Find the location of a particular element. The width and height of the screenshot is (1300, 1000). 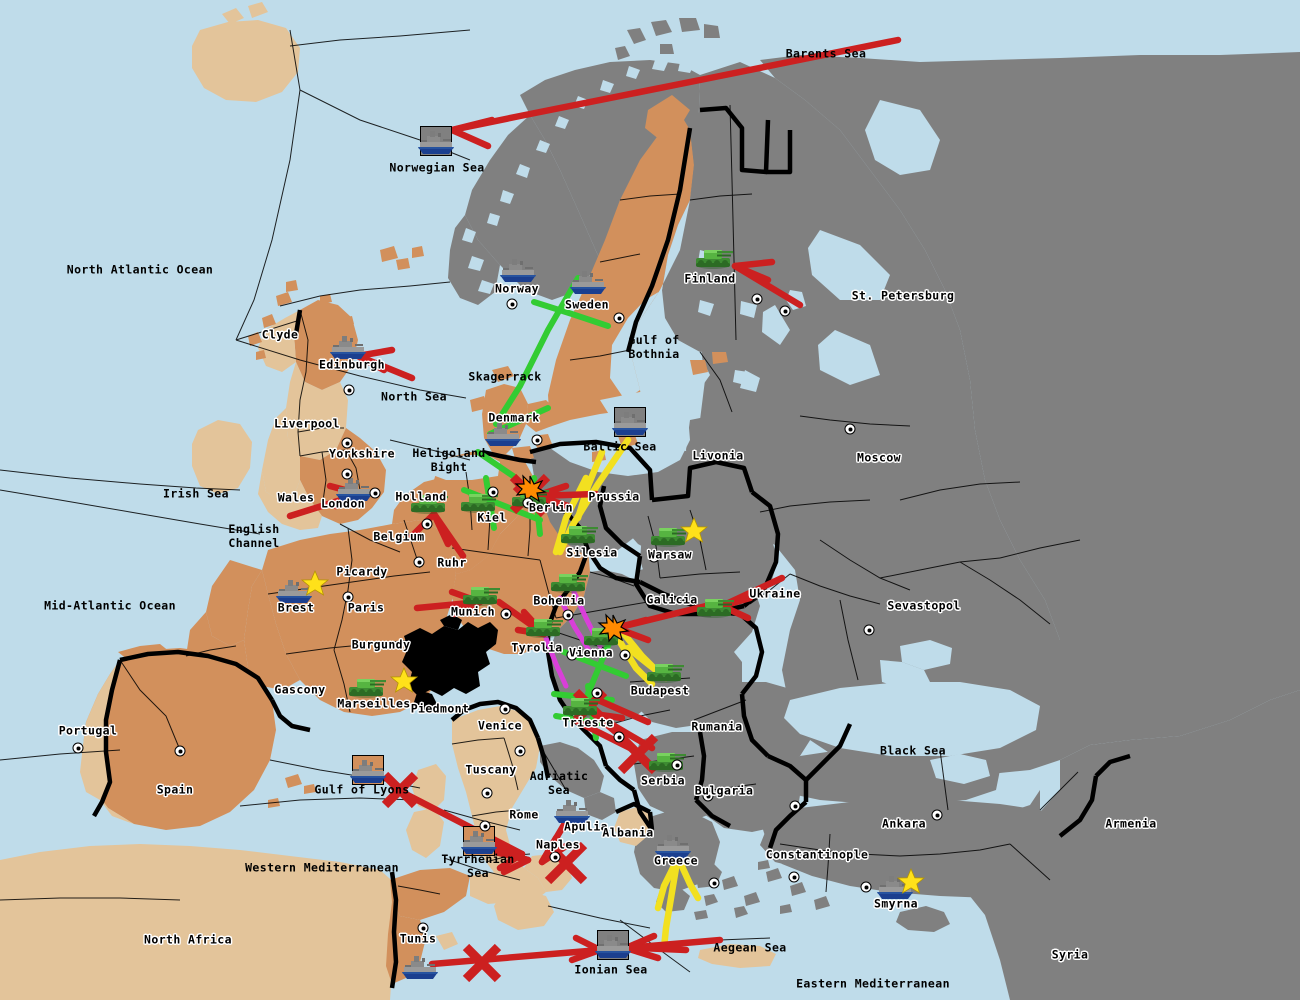

unit-box-ionian-sea is located at coordinates (613, 945).